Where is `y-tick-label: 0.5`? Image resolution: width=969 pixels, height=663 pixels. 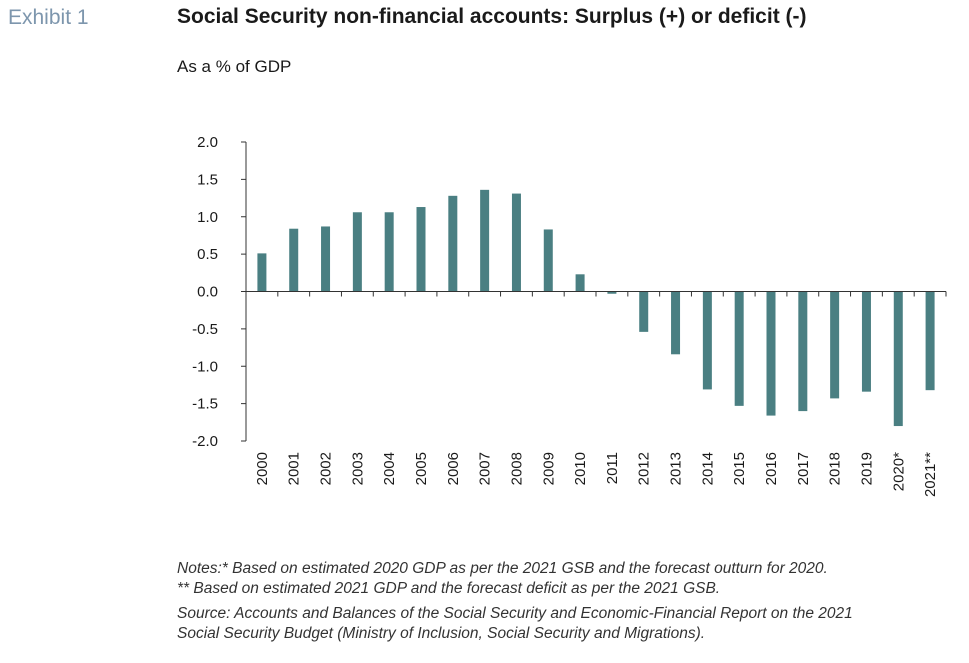 y-tick-label: 0.5 is located at coordinates (207, 254).